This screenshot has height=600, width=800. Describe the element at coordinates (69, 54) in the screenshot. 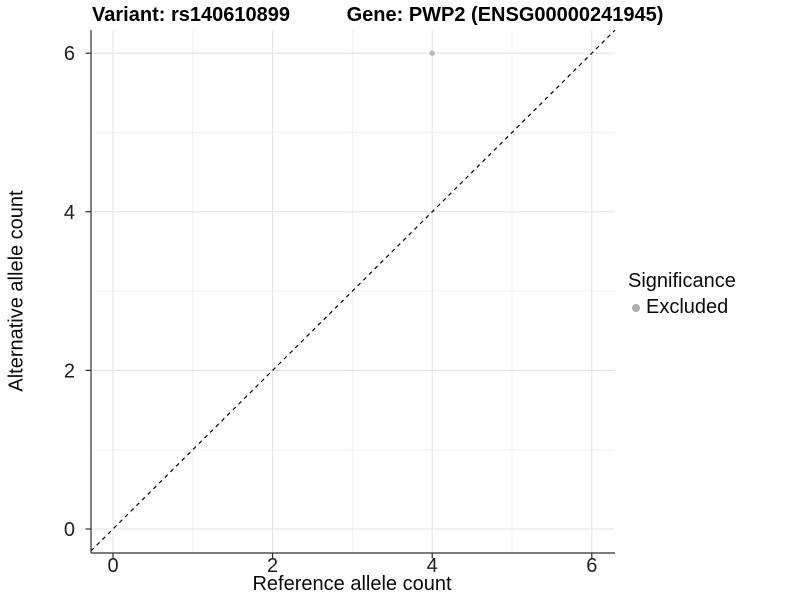

I see `y-tick-label: 6` at that location.